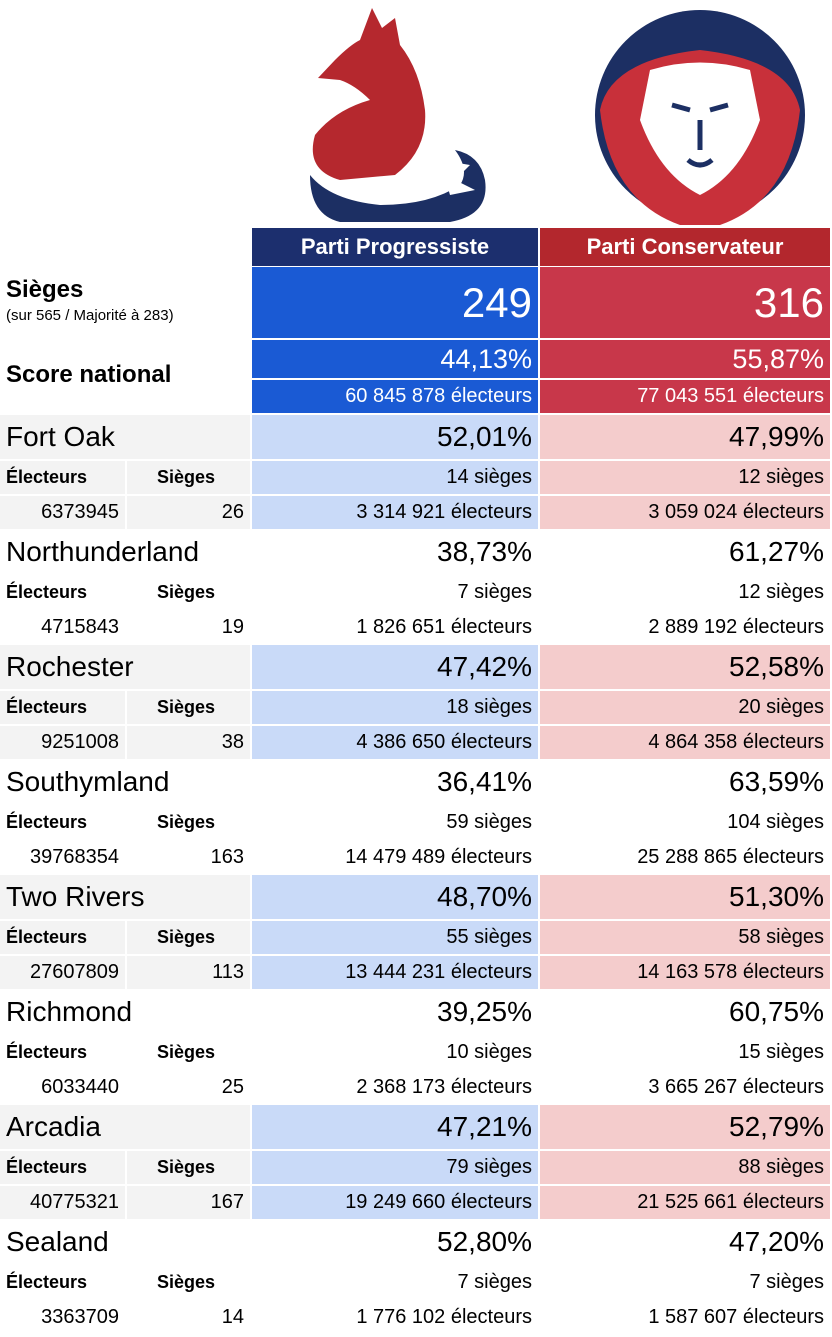 The image size is (832, 1337). Describe the element at coordinates (685, 1202) in the screenshot. I see `party-voters: 21 525 661 électeurs` at that location.